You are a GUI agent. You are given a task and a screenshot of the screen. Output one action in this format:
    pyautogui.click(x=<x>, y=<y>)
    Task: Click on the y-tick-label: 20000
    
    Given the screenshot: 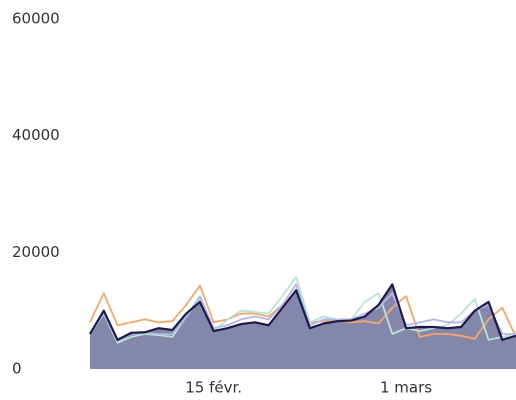 What is the action you would take?
    pyautogui.click(x=36, y=252)
    